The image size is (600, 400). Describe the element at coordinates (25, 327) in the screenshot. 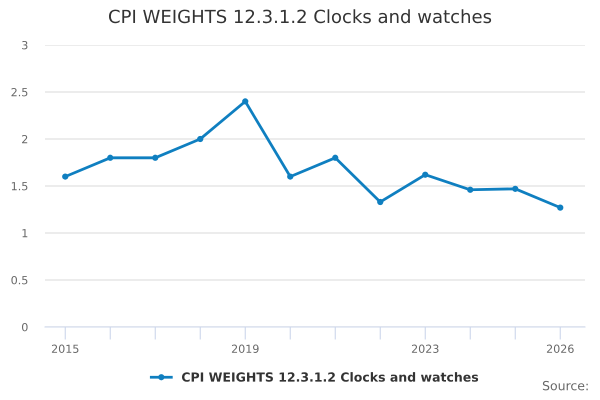

I see `y-tick-label: 0` at that location.